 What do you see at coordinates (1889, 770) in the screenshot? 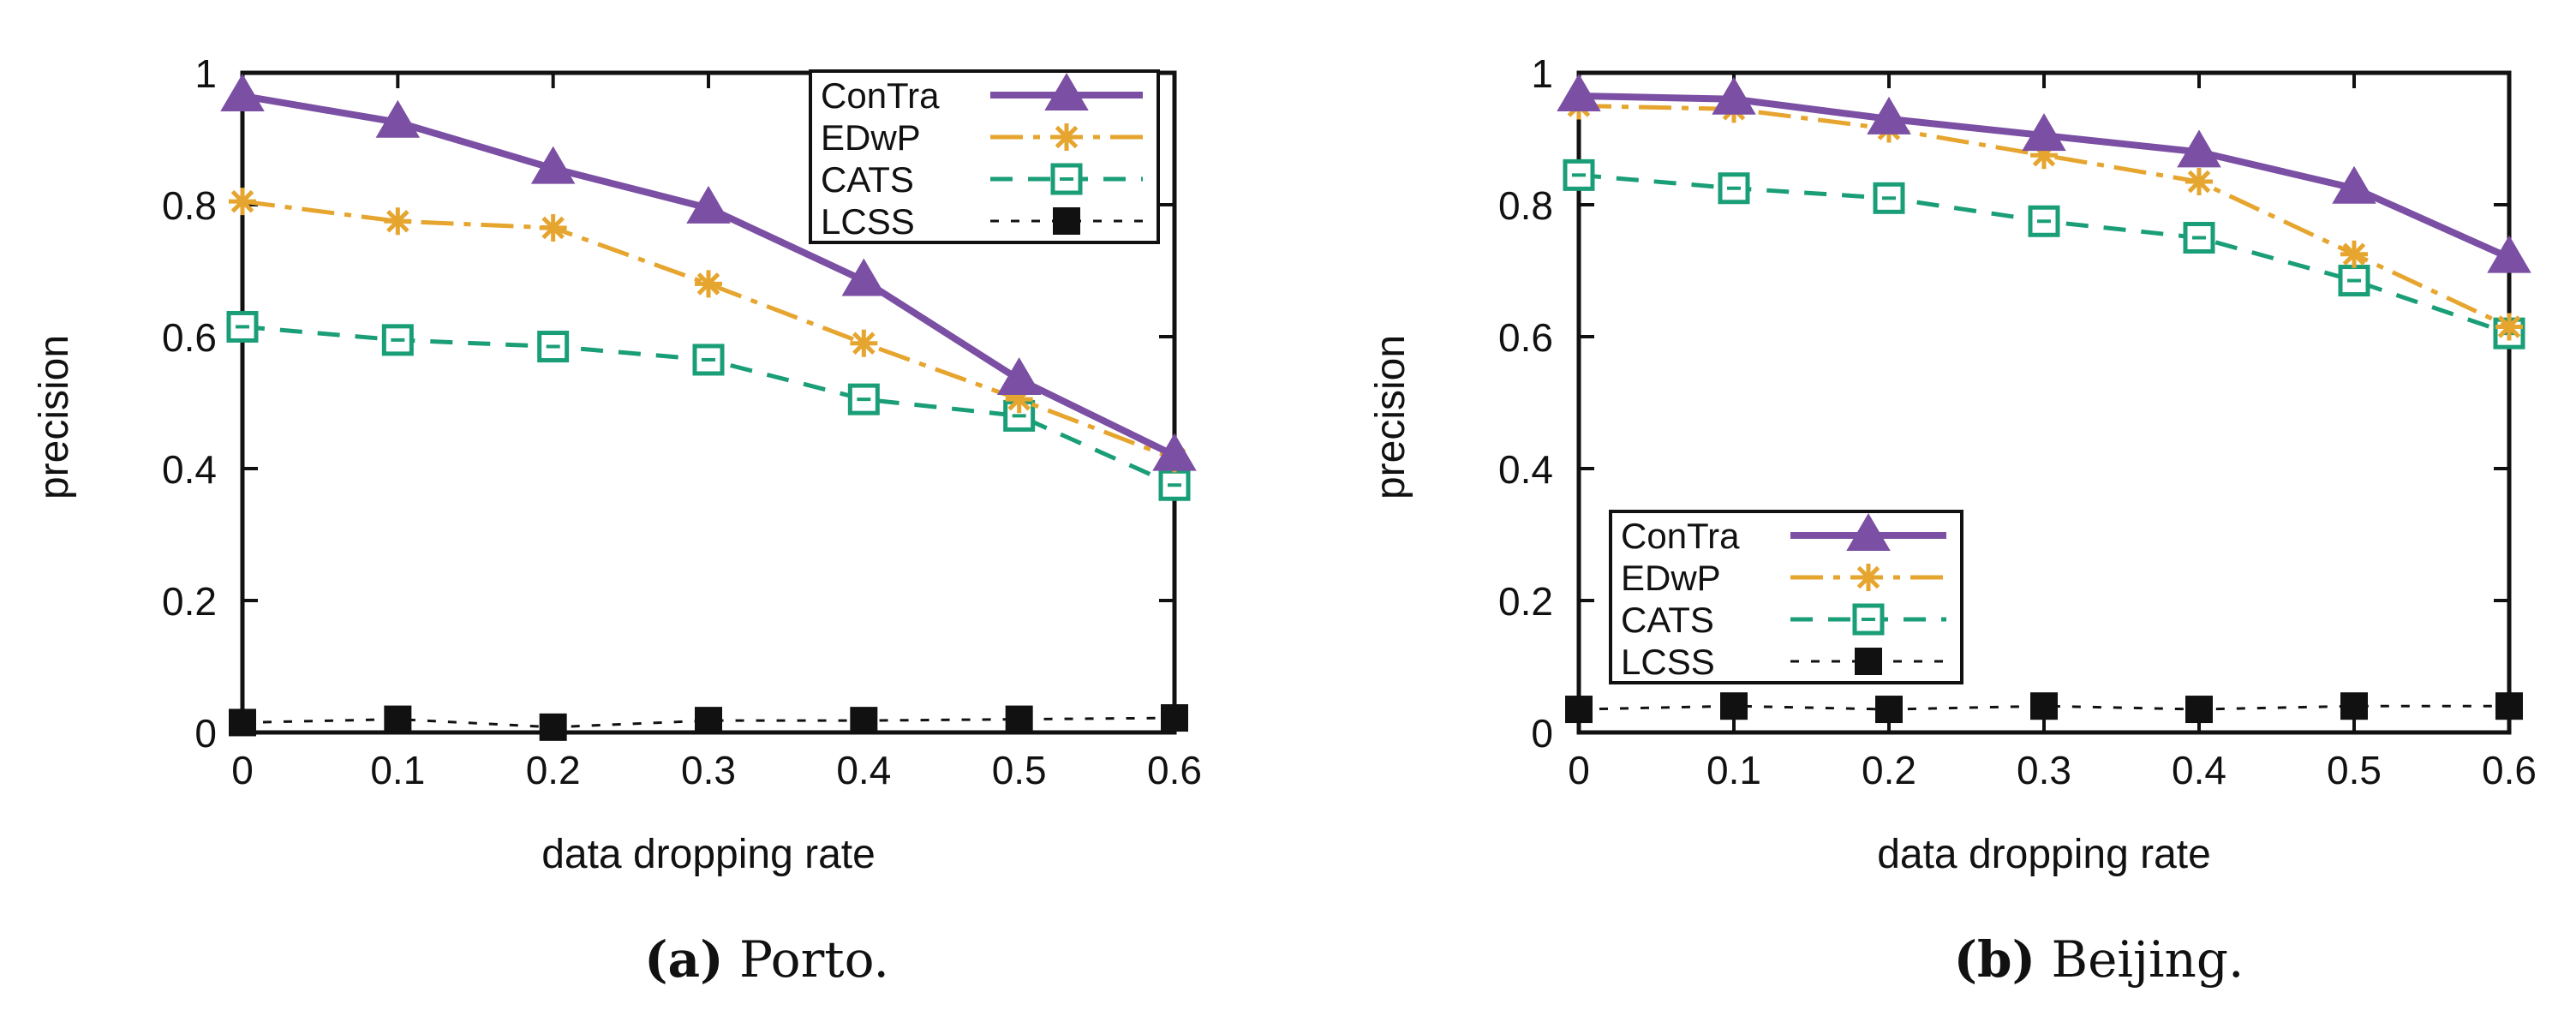
I see `x-tick-label: 0.2` at bounding box center [1889, 770].